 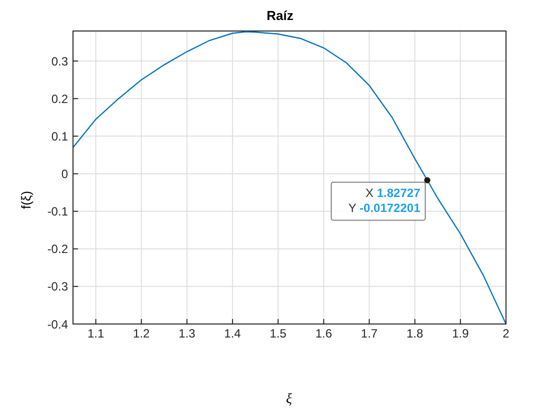 What do you see at coordinates (461, 333) in the screenshot?
I see `x-tick-label: 1.9` at bounding box center [461, 333].